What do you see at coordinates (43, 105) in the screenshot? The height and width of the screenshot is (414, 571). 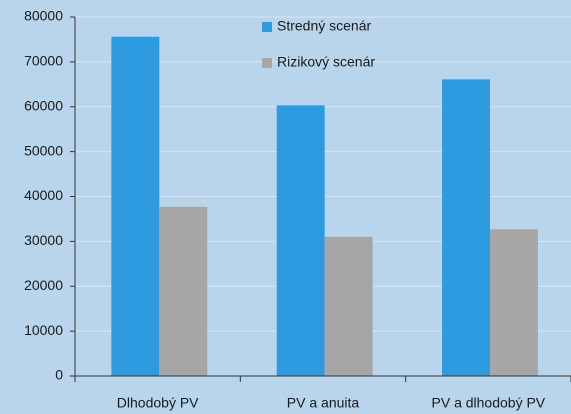 I see `y-tick-label: 60000` at bounding box center [43, 105].